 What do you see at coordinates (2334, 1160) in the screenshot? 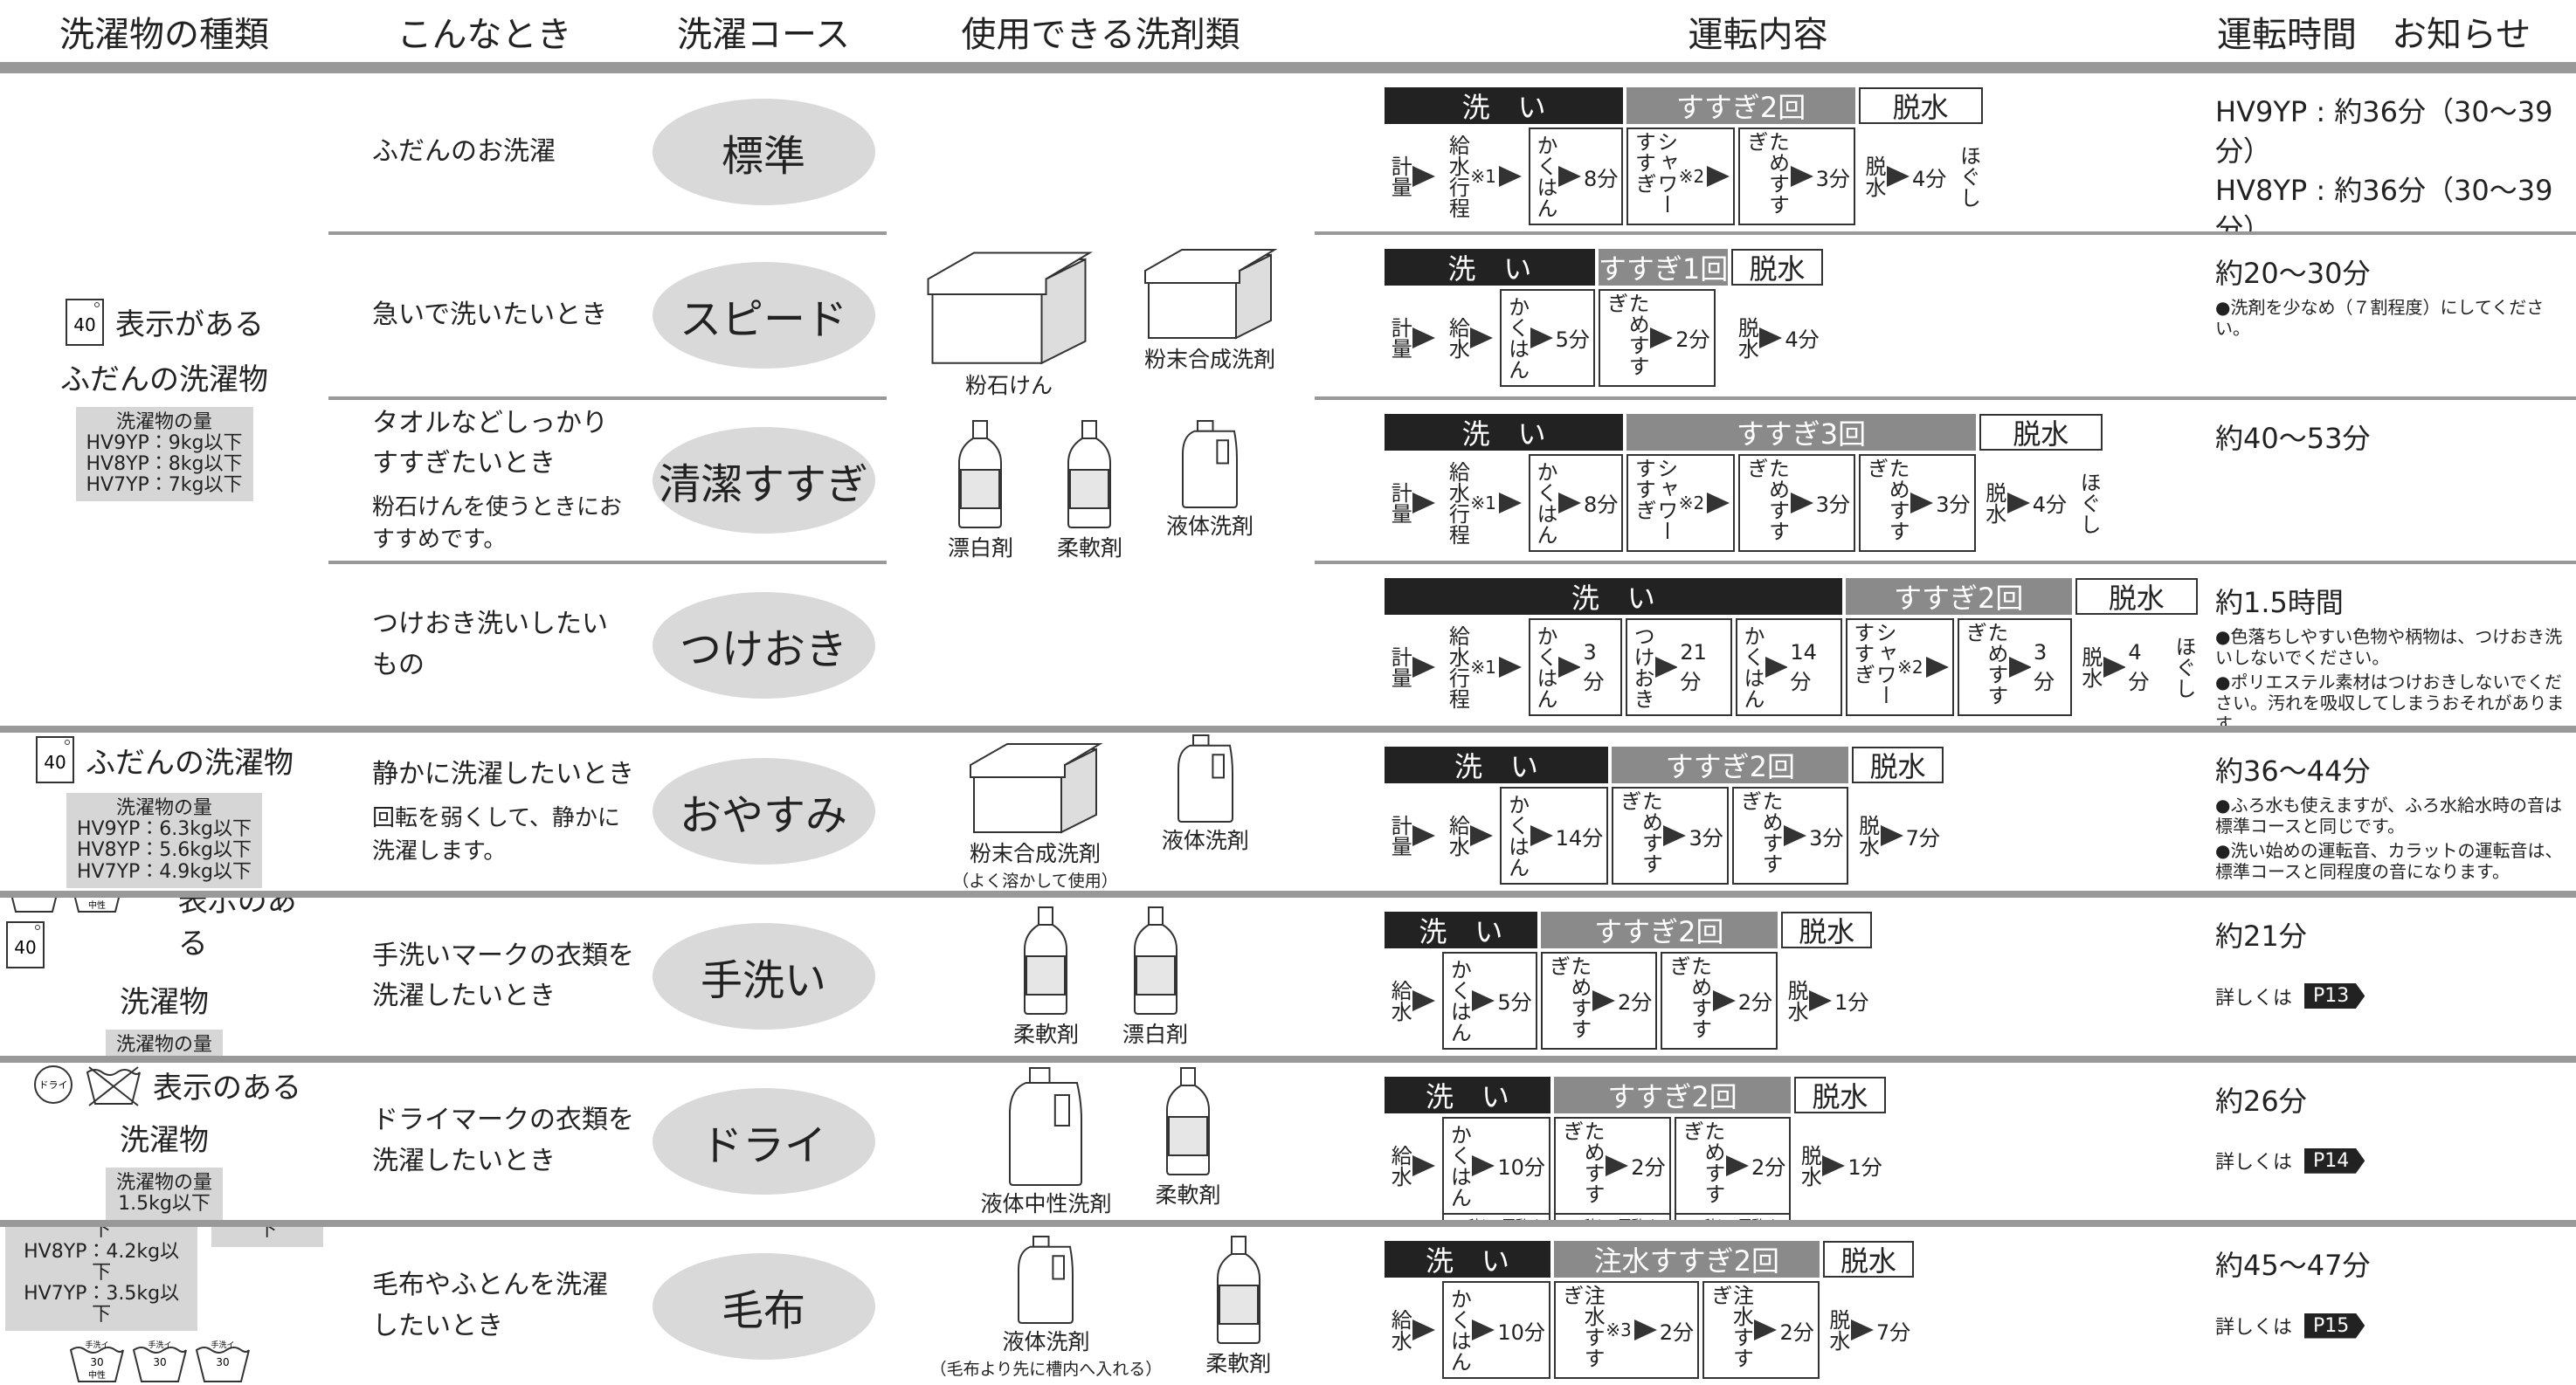
I see `page-badge: P14` at bounding box center [2334, 1160].